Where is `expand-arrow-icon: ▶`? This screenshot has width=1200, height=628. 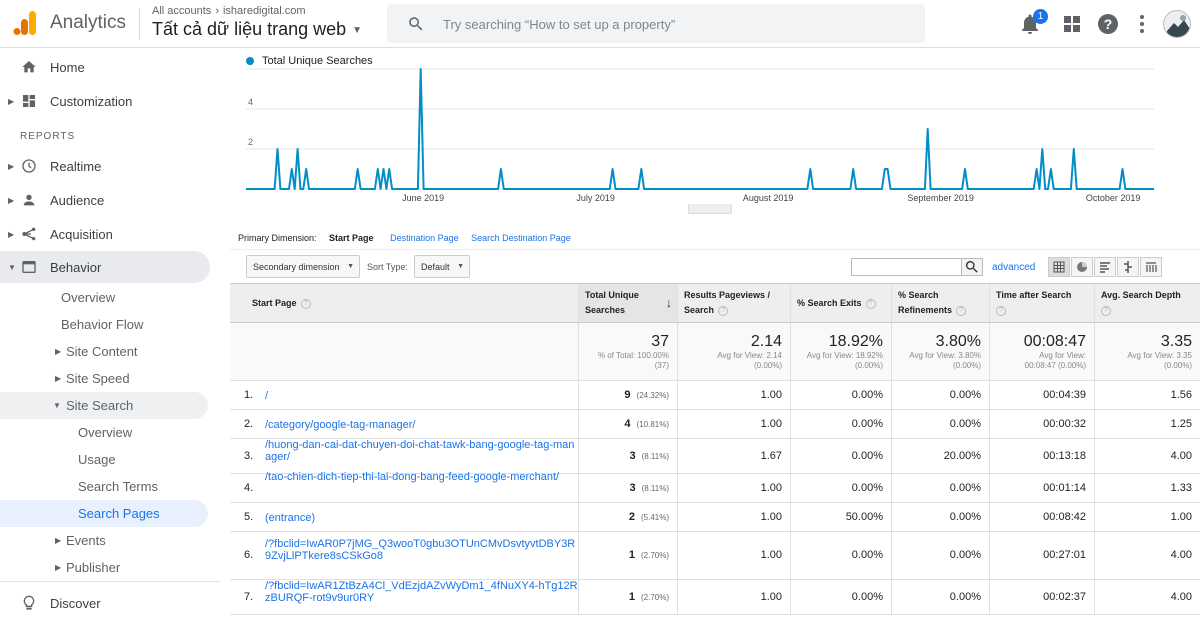
expand-arrow-icon: ▶ is located at coordinates (58, 351).